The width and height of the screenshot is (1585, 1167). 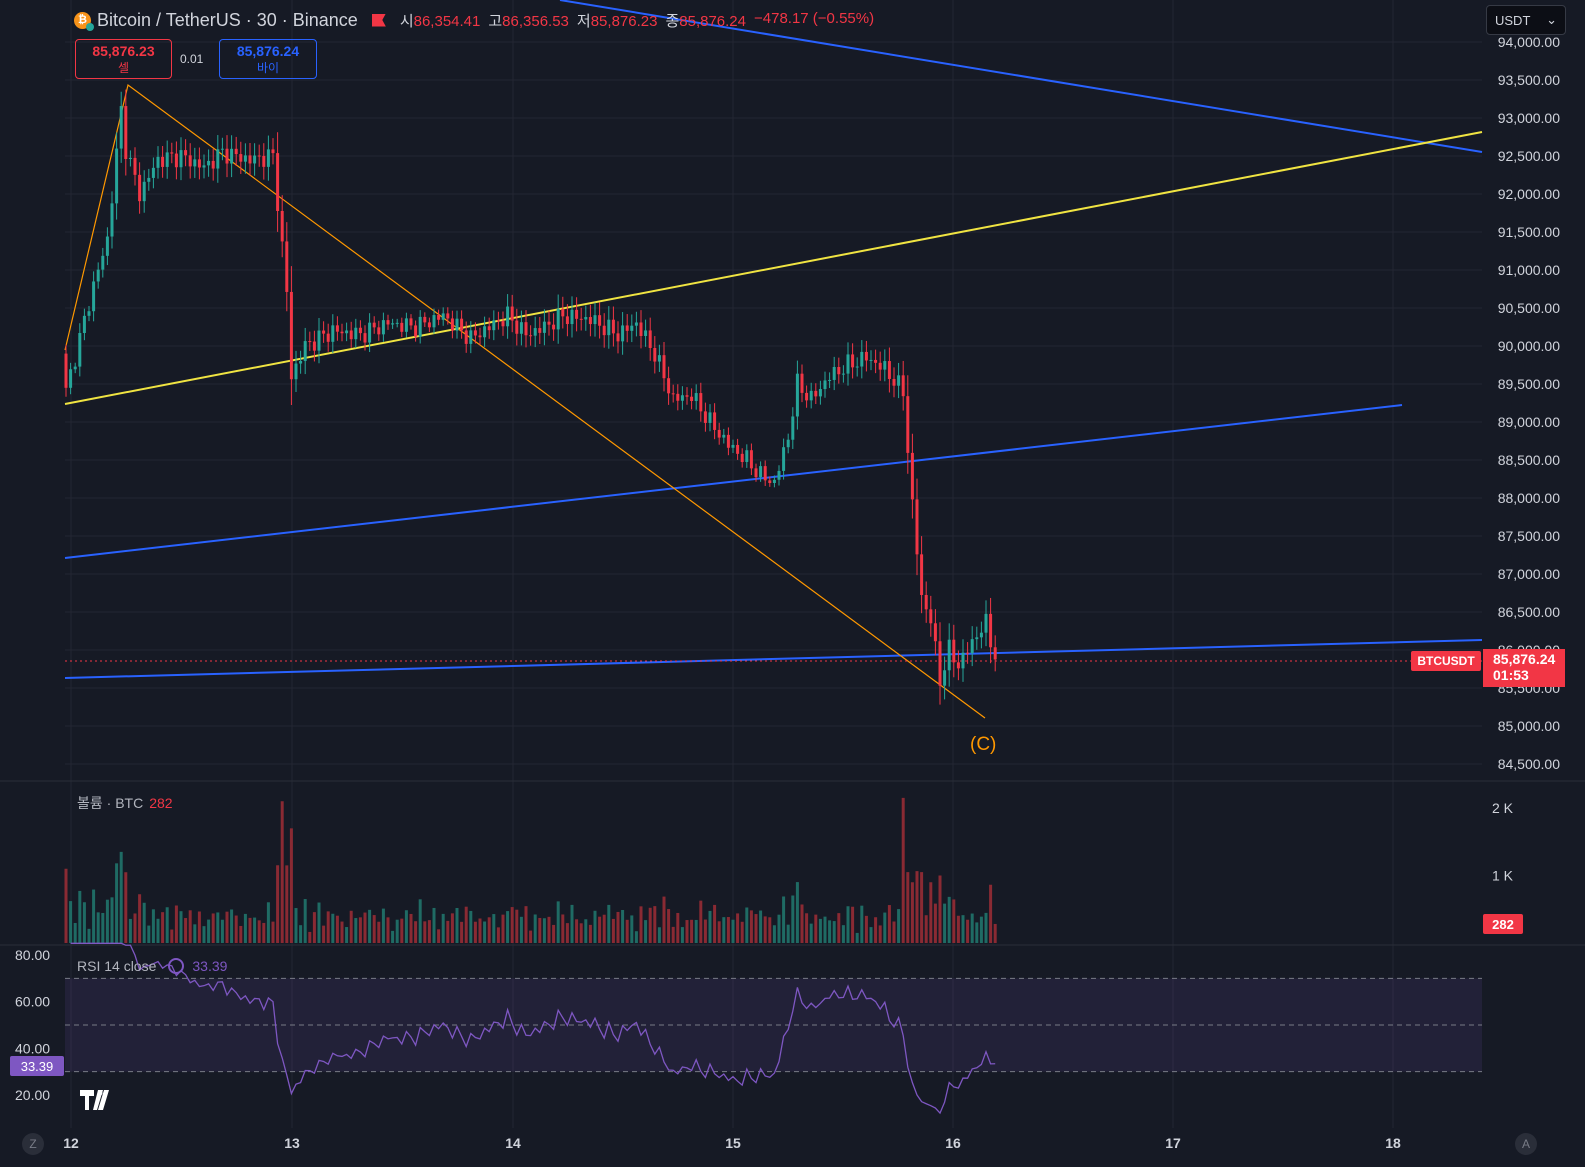 What do you see at coordinates (152, 966) in the screenshot?
I see `rsi-legend: RSI 14 close 33.39` at bounding box center [152, 966].